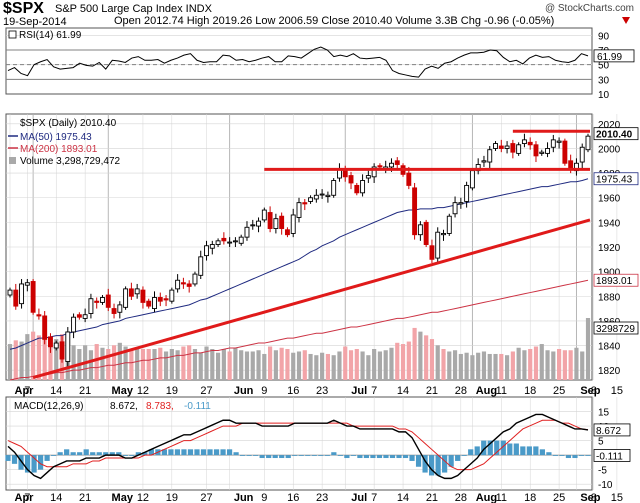  What do you see at coordinates (206, 497) in the screenshot?
I see `macd-x-label: 27` at bounding box center [206, 497].